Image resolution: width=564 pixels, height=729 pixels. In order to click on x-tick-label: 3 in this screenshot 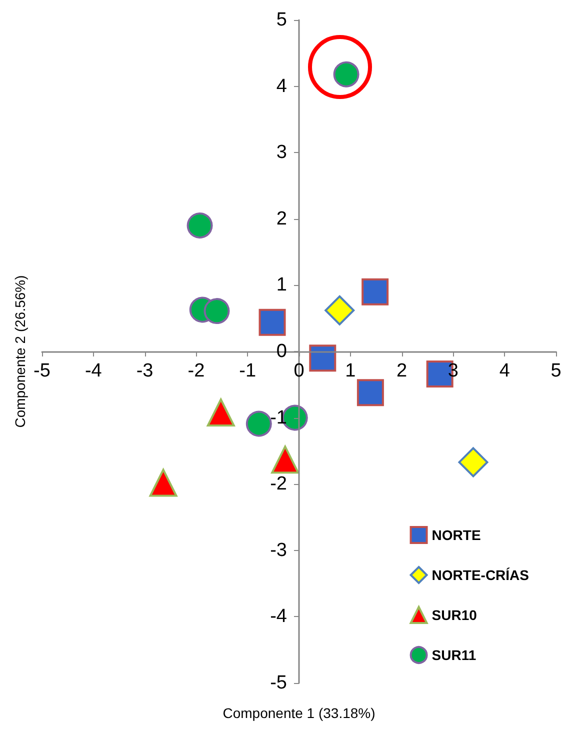, I will do `click(453, 371)`.